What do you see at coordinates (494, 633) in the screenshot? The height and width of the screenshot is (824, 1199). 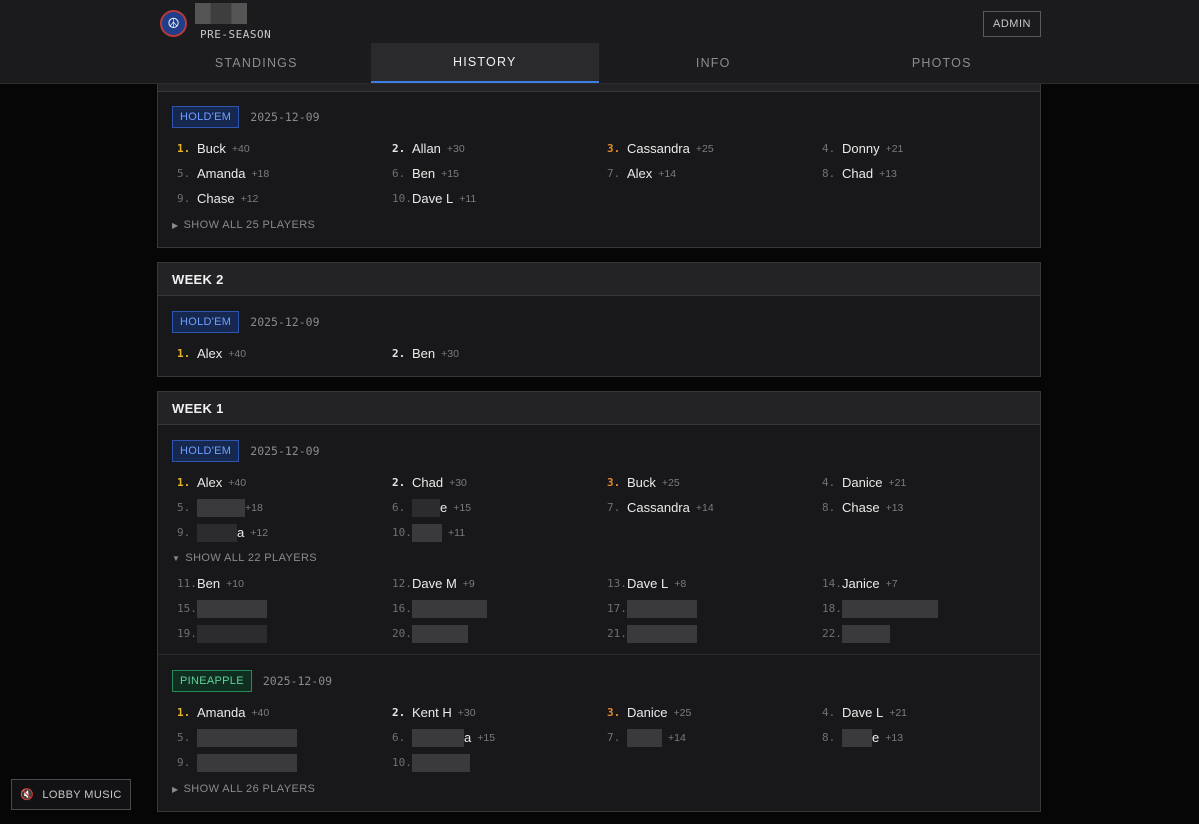 I see `result-row: 20.` at bounding box center [494, 633].